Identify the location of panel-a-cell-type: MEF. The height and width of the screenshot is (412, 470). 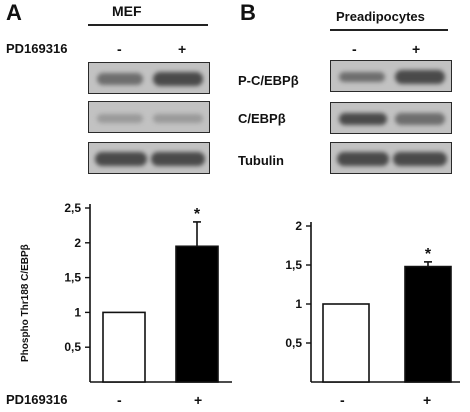
(127, 11).